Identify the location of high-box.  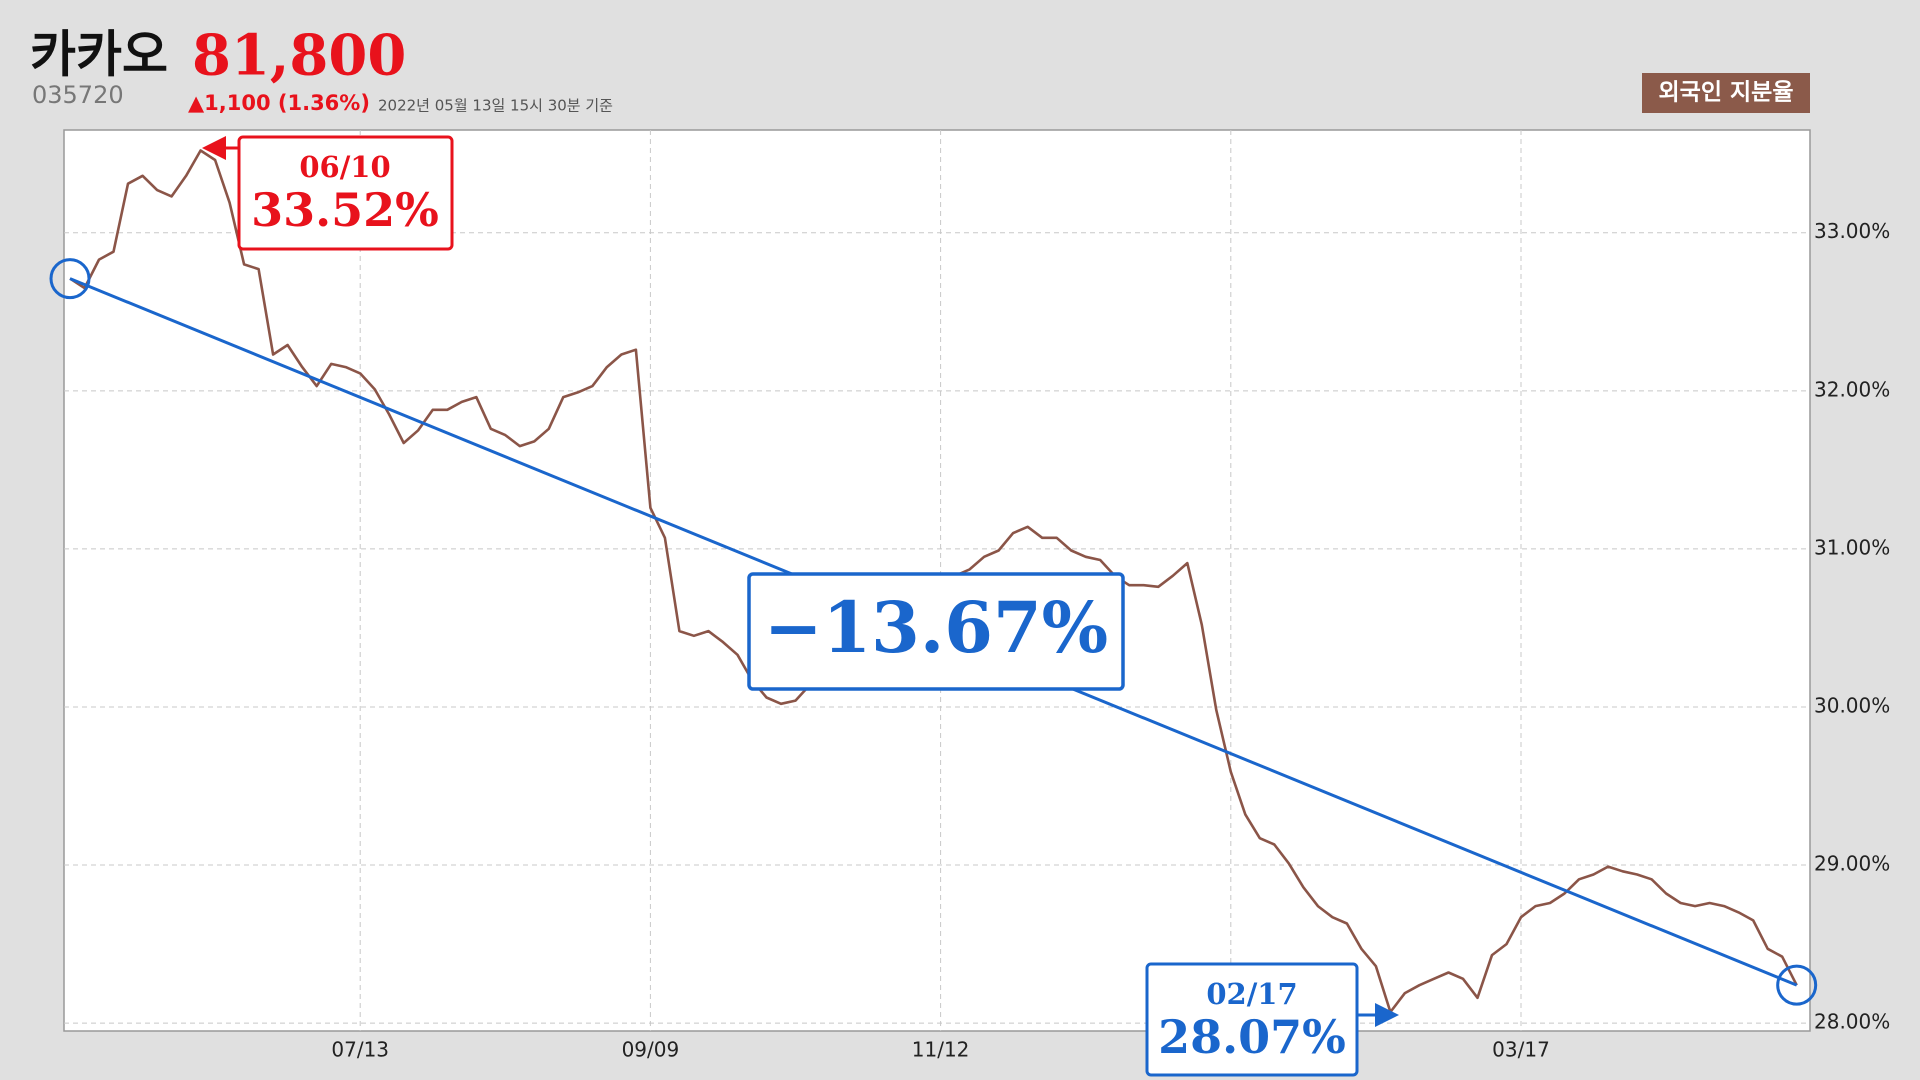
(345, 193).